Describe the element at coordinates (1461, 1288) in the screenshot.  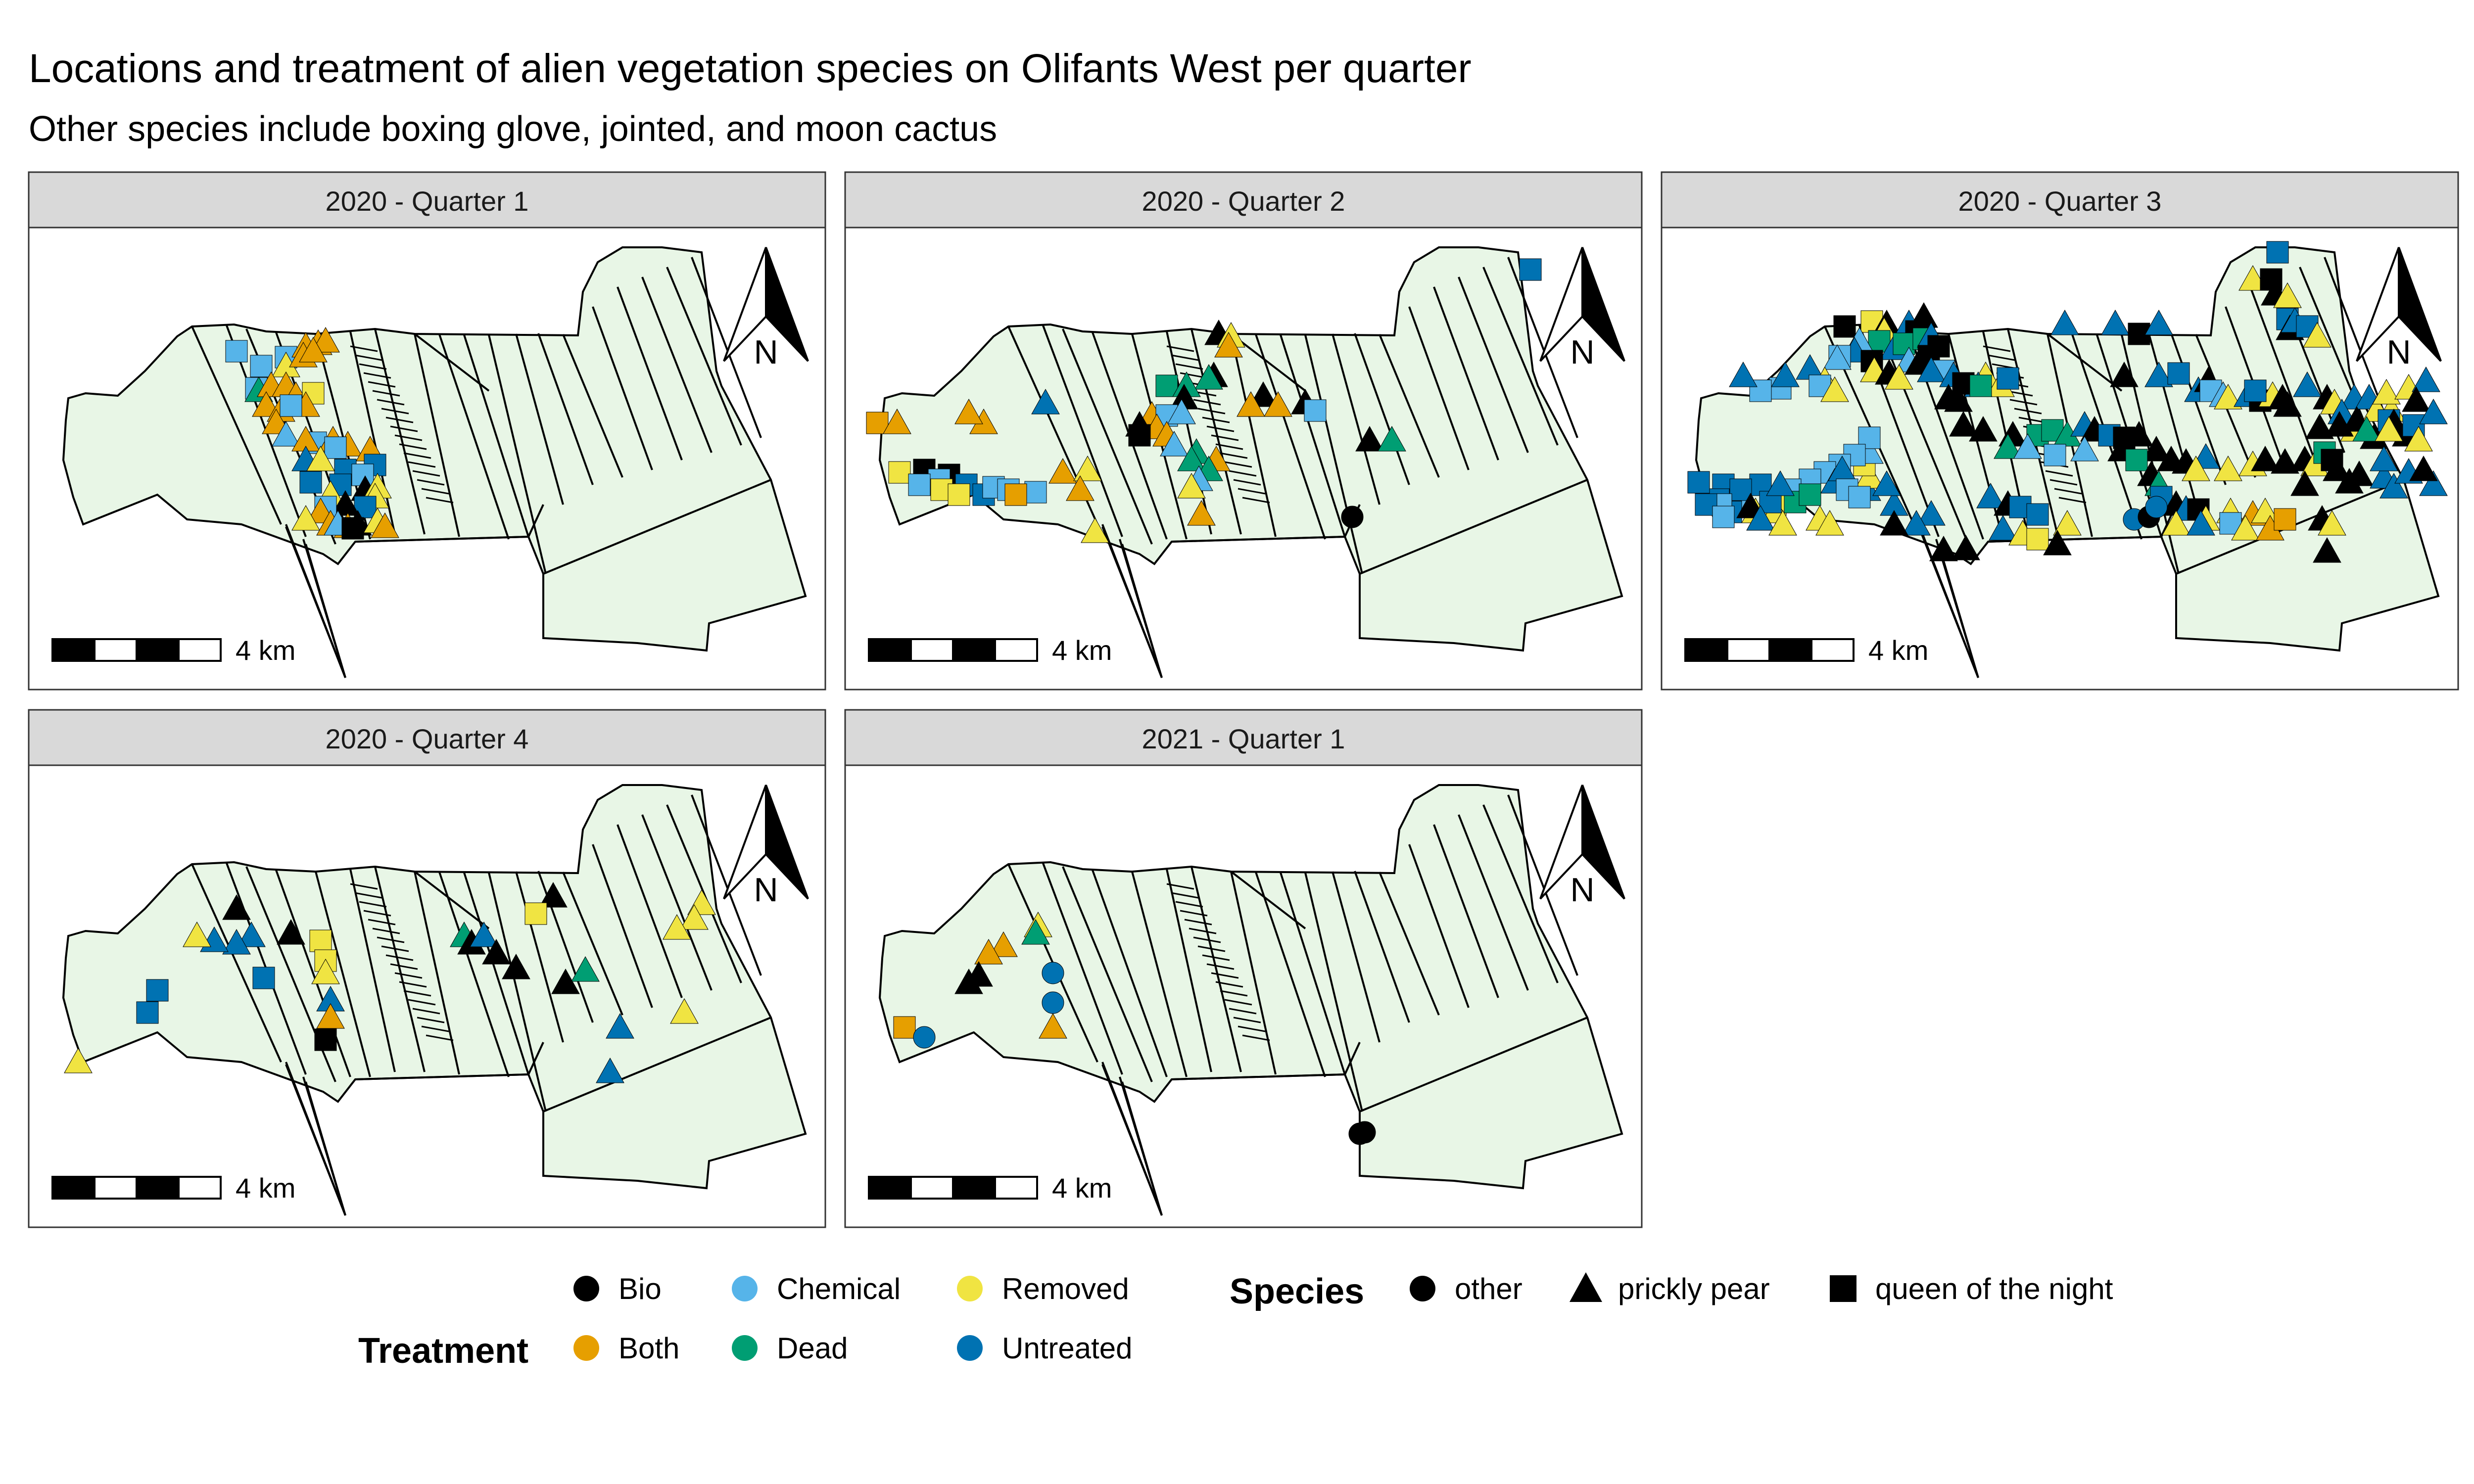
I see `legend-item-other: other` at that location.